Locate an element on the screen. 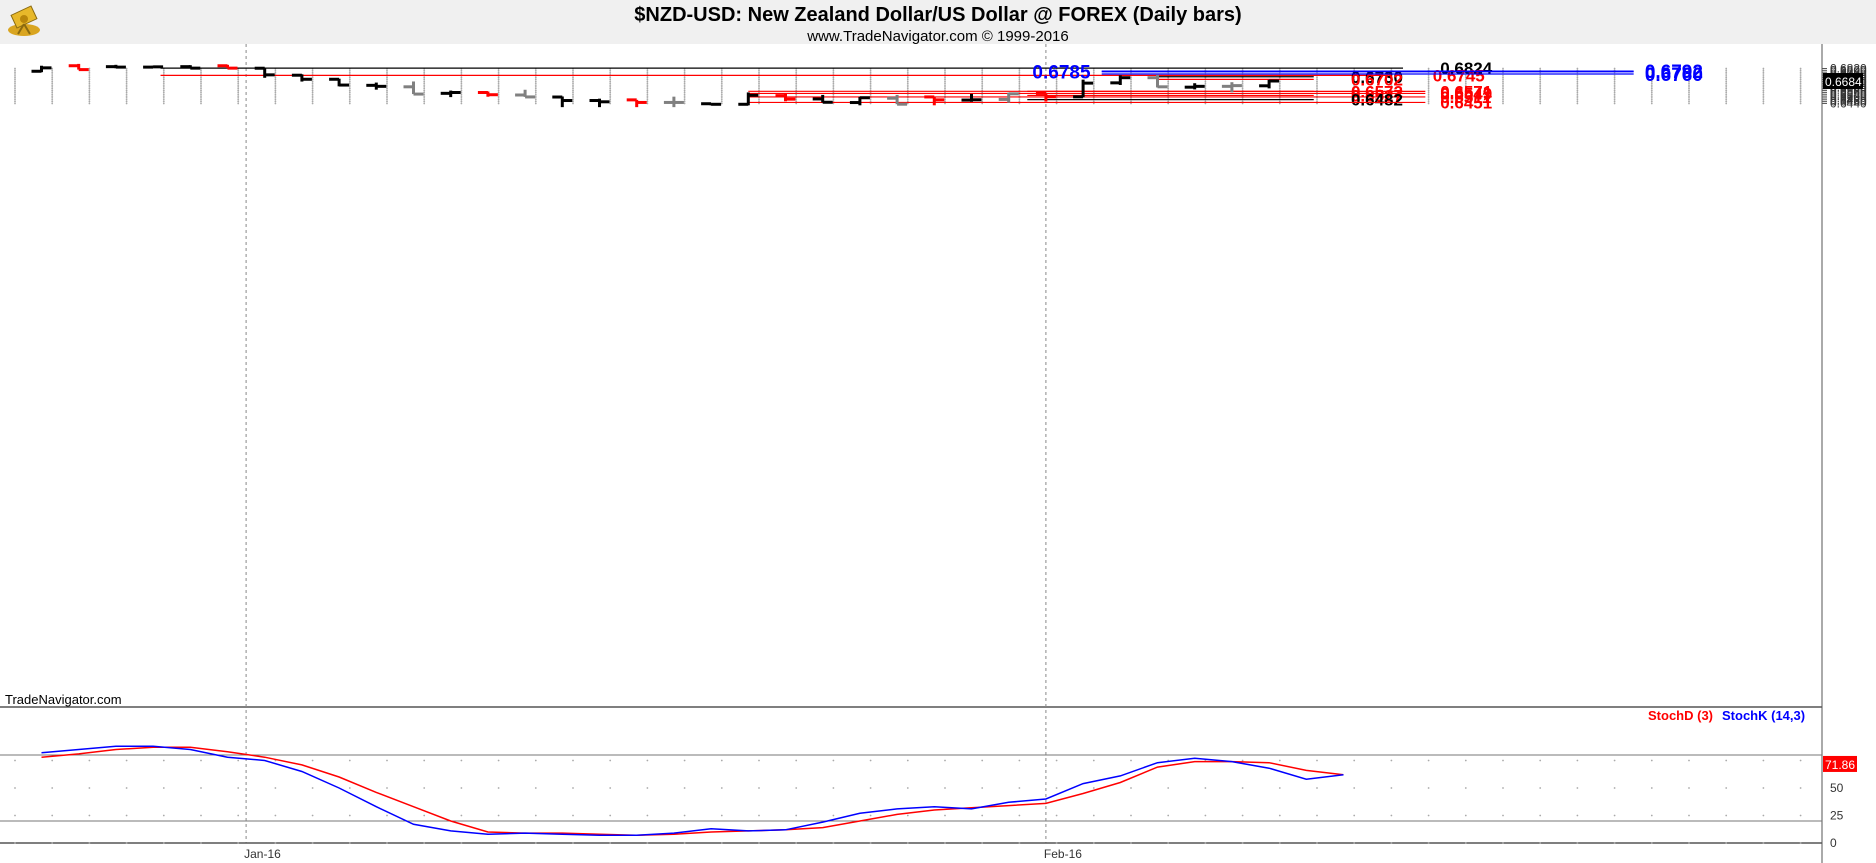 The height and width of the screenshot is (863, 1876). target-label: 0.6760 is located at coordinates (1674, 75).